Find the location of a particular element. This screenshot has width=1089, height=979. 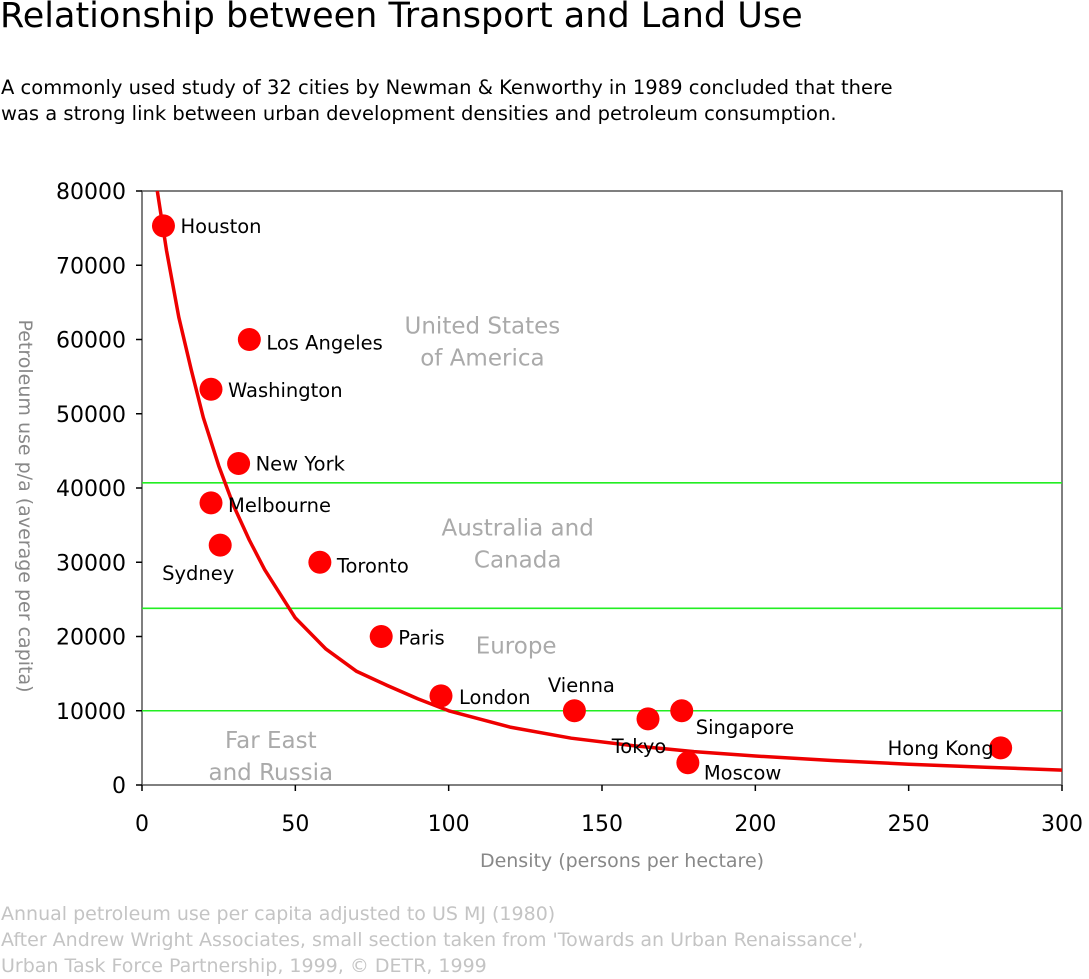

point-label: Hong Kong is located at coordinates (941, 748).